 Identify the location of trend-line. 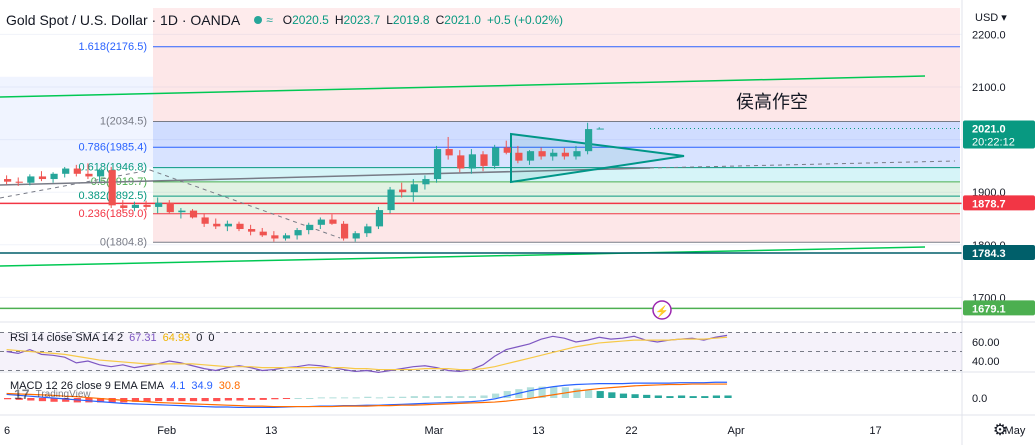
(325, 176).